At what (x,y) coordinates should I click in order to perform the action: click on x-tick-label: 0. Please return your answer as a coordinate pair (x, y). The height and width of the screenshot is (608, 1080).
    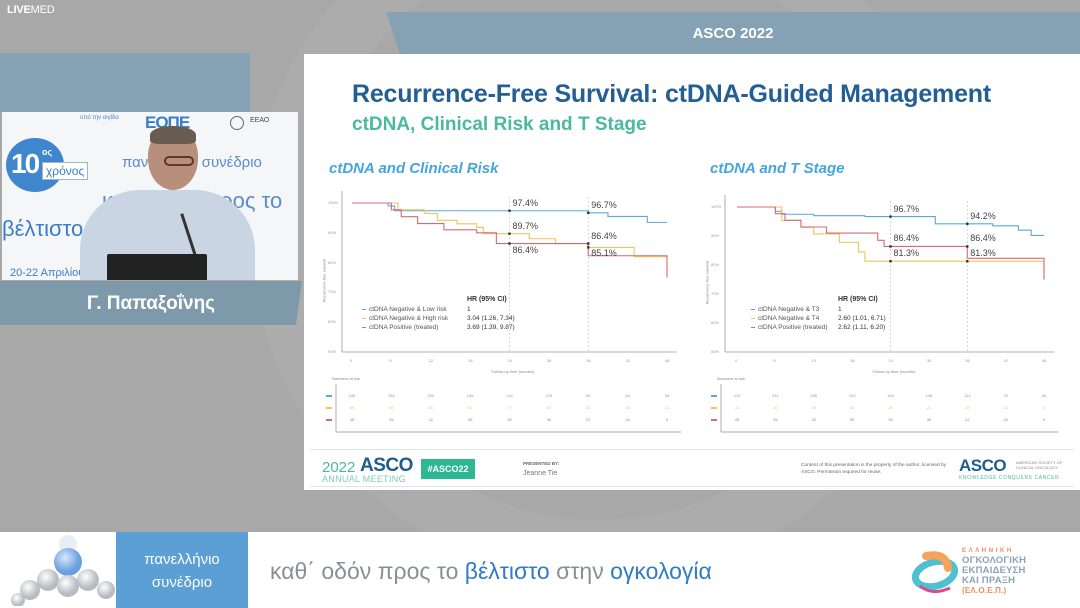
    Looking at the image, I should click on (351, 360).